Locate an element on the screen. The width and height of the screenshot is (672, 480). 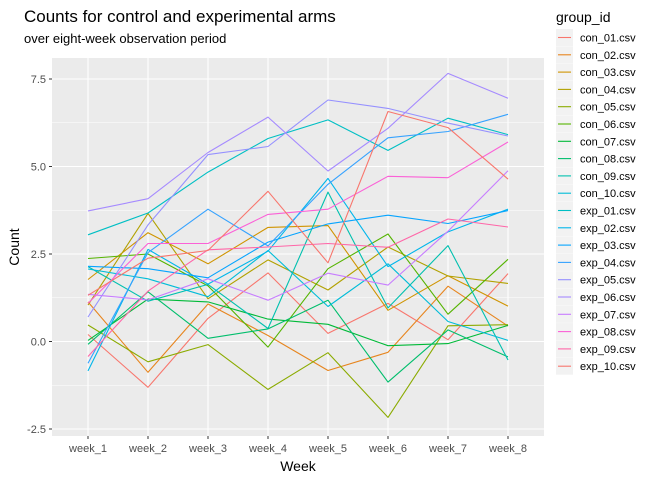
legend-label: con_03.csv is located at coordinates (608, 73).